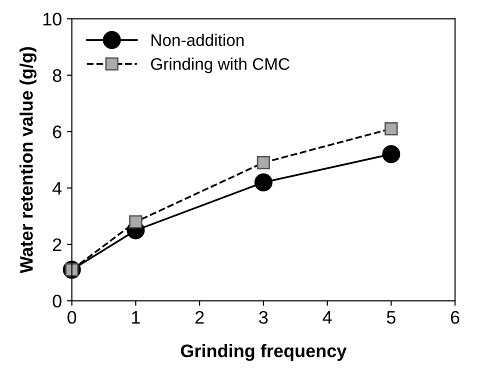 Image resolution: width=479 pixels, height=376 pixels. Describe the element at coordinates (391, 317) in the screenshot. I see `x-tick-label: 5` at that location.